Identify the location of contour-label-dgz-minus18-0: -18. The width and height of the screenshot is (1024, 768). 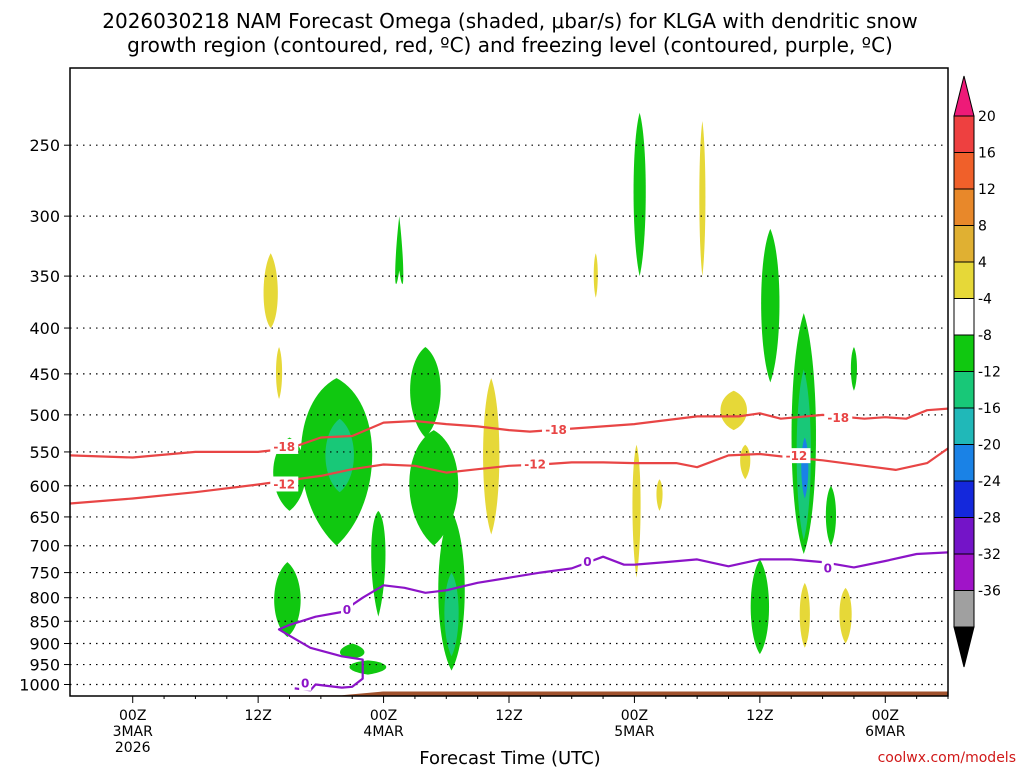
(284, 447).